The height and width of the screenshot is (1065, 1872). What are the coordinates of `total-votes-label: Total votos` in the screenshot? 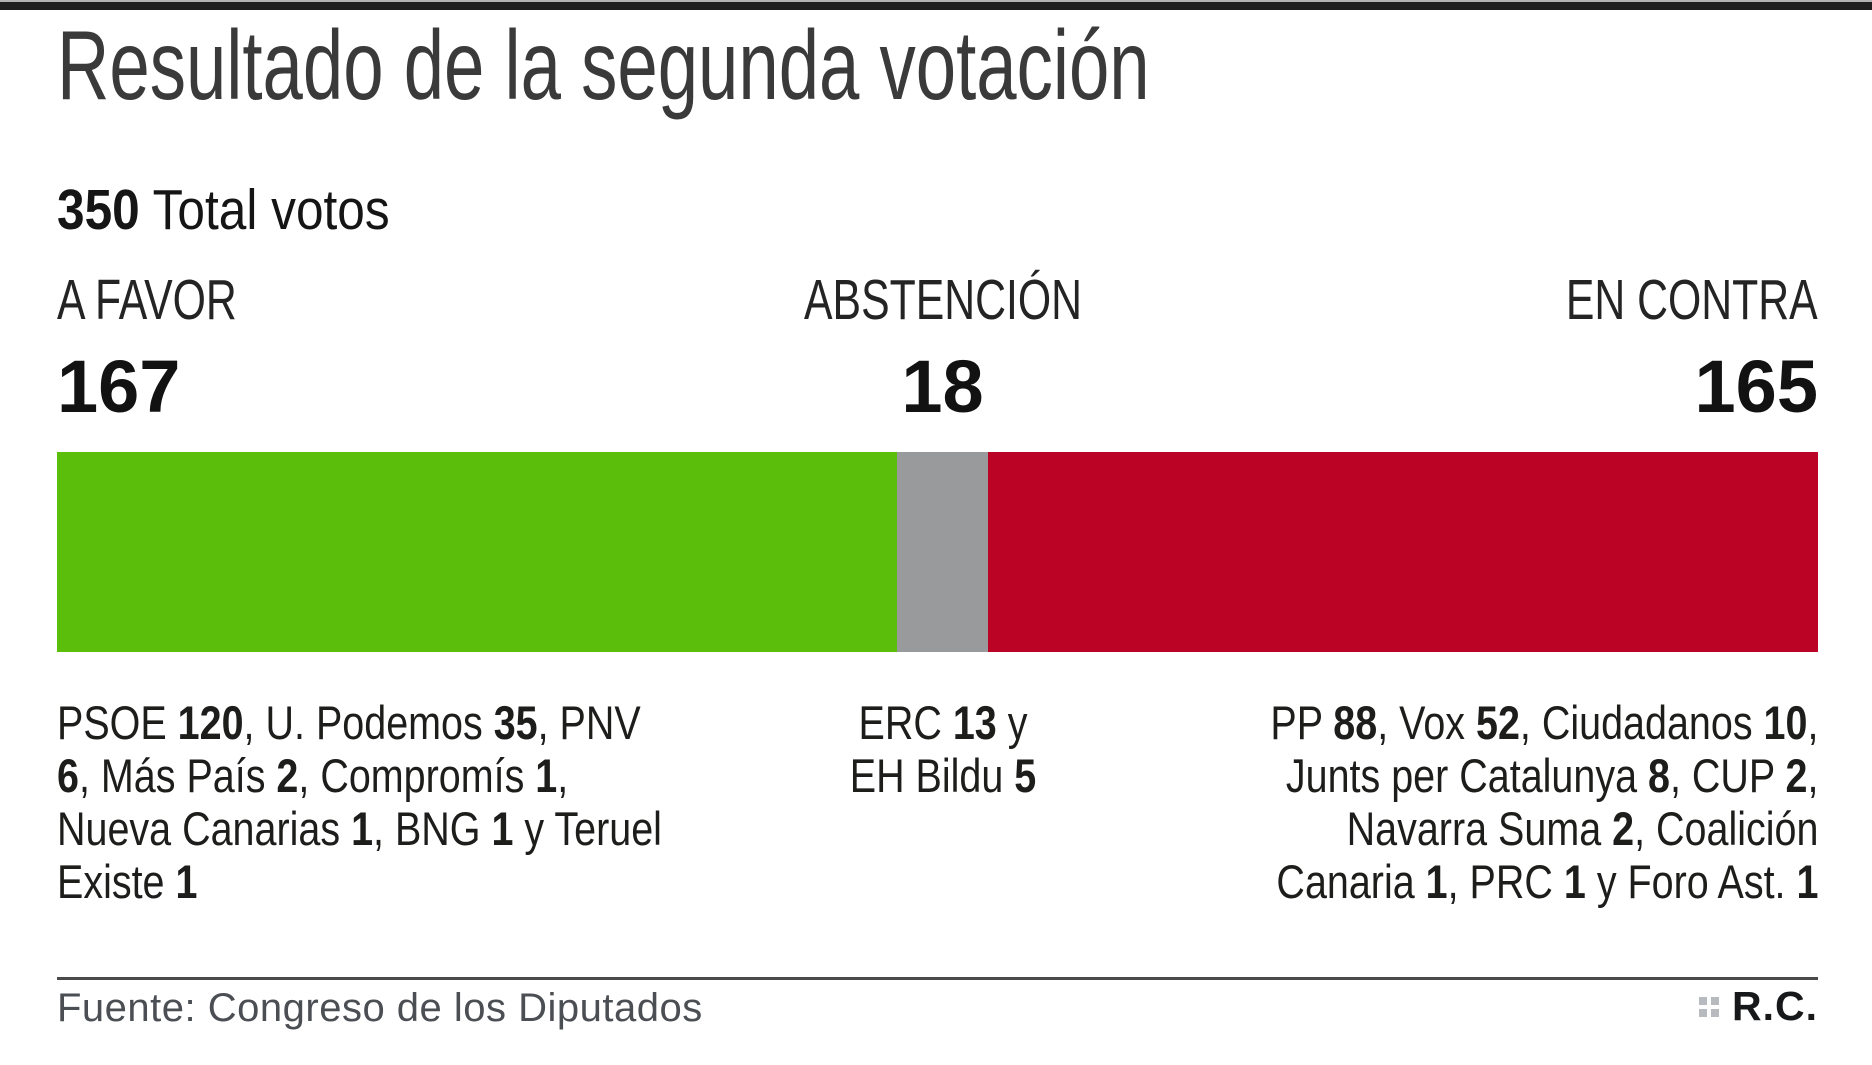 It's located at (264, 210).